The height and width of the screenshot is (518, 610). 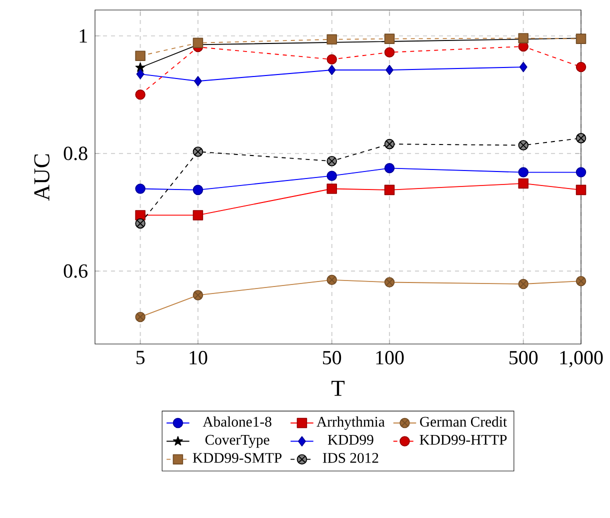 What do you see at coordinates (524, 357) in the screenshot?
I see `x-tick-label: 500` at bounding box center [524, 357].